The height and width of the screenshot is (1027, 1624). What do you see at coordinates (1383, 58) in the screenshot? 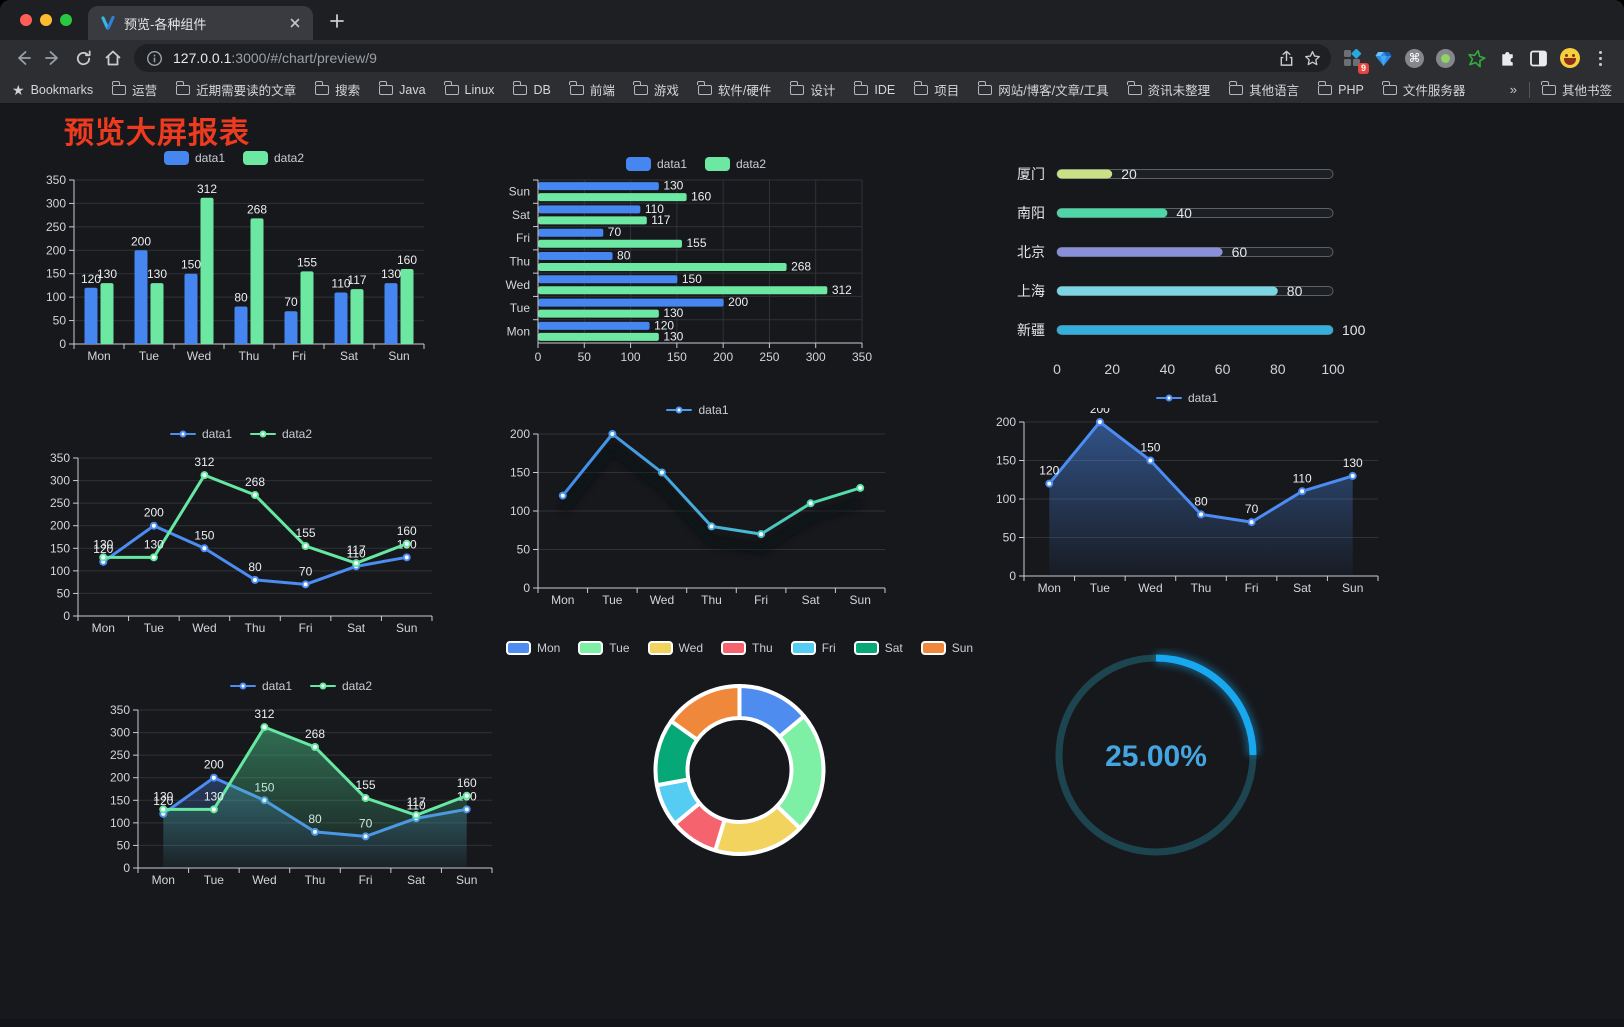
I see `gem-extension-icon` at bounding box center [1383, 58].